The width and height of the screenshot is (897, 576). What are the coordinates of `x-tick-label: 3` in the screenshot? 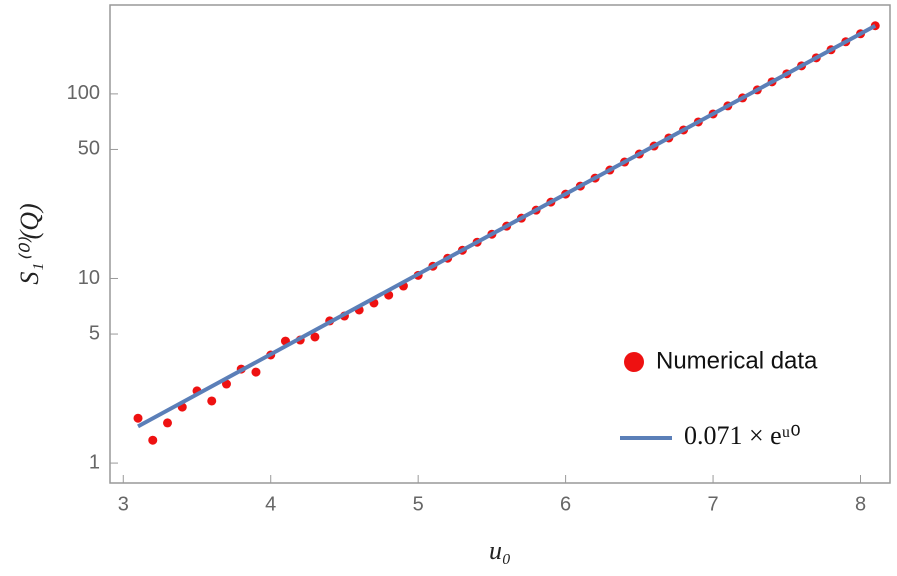 It's located at (123, 504).